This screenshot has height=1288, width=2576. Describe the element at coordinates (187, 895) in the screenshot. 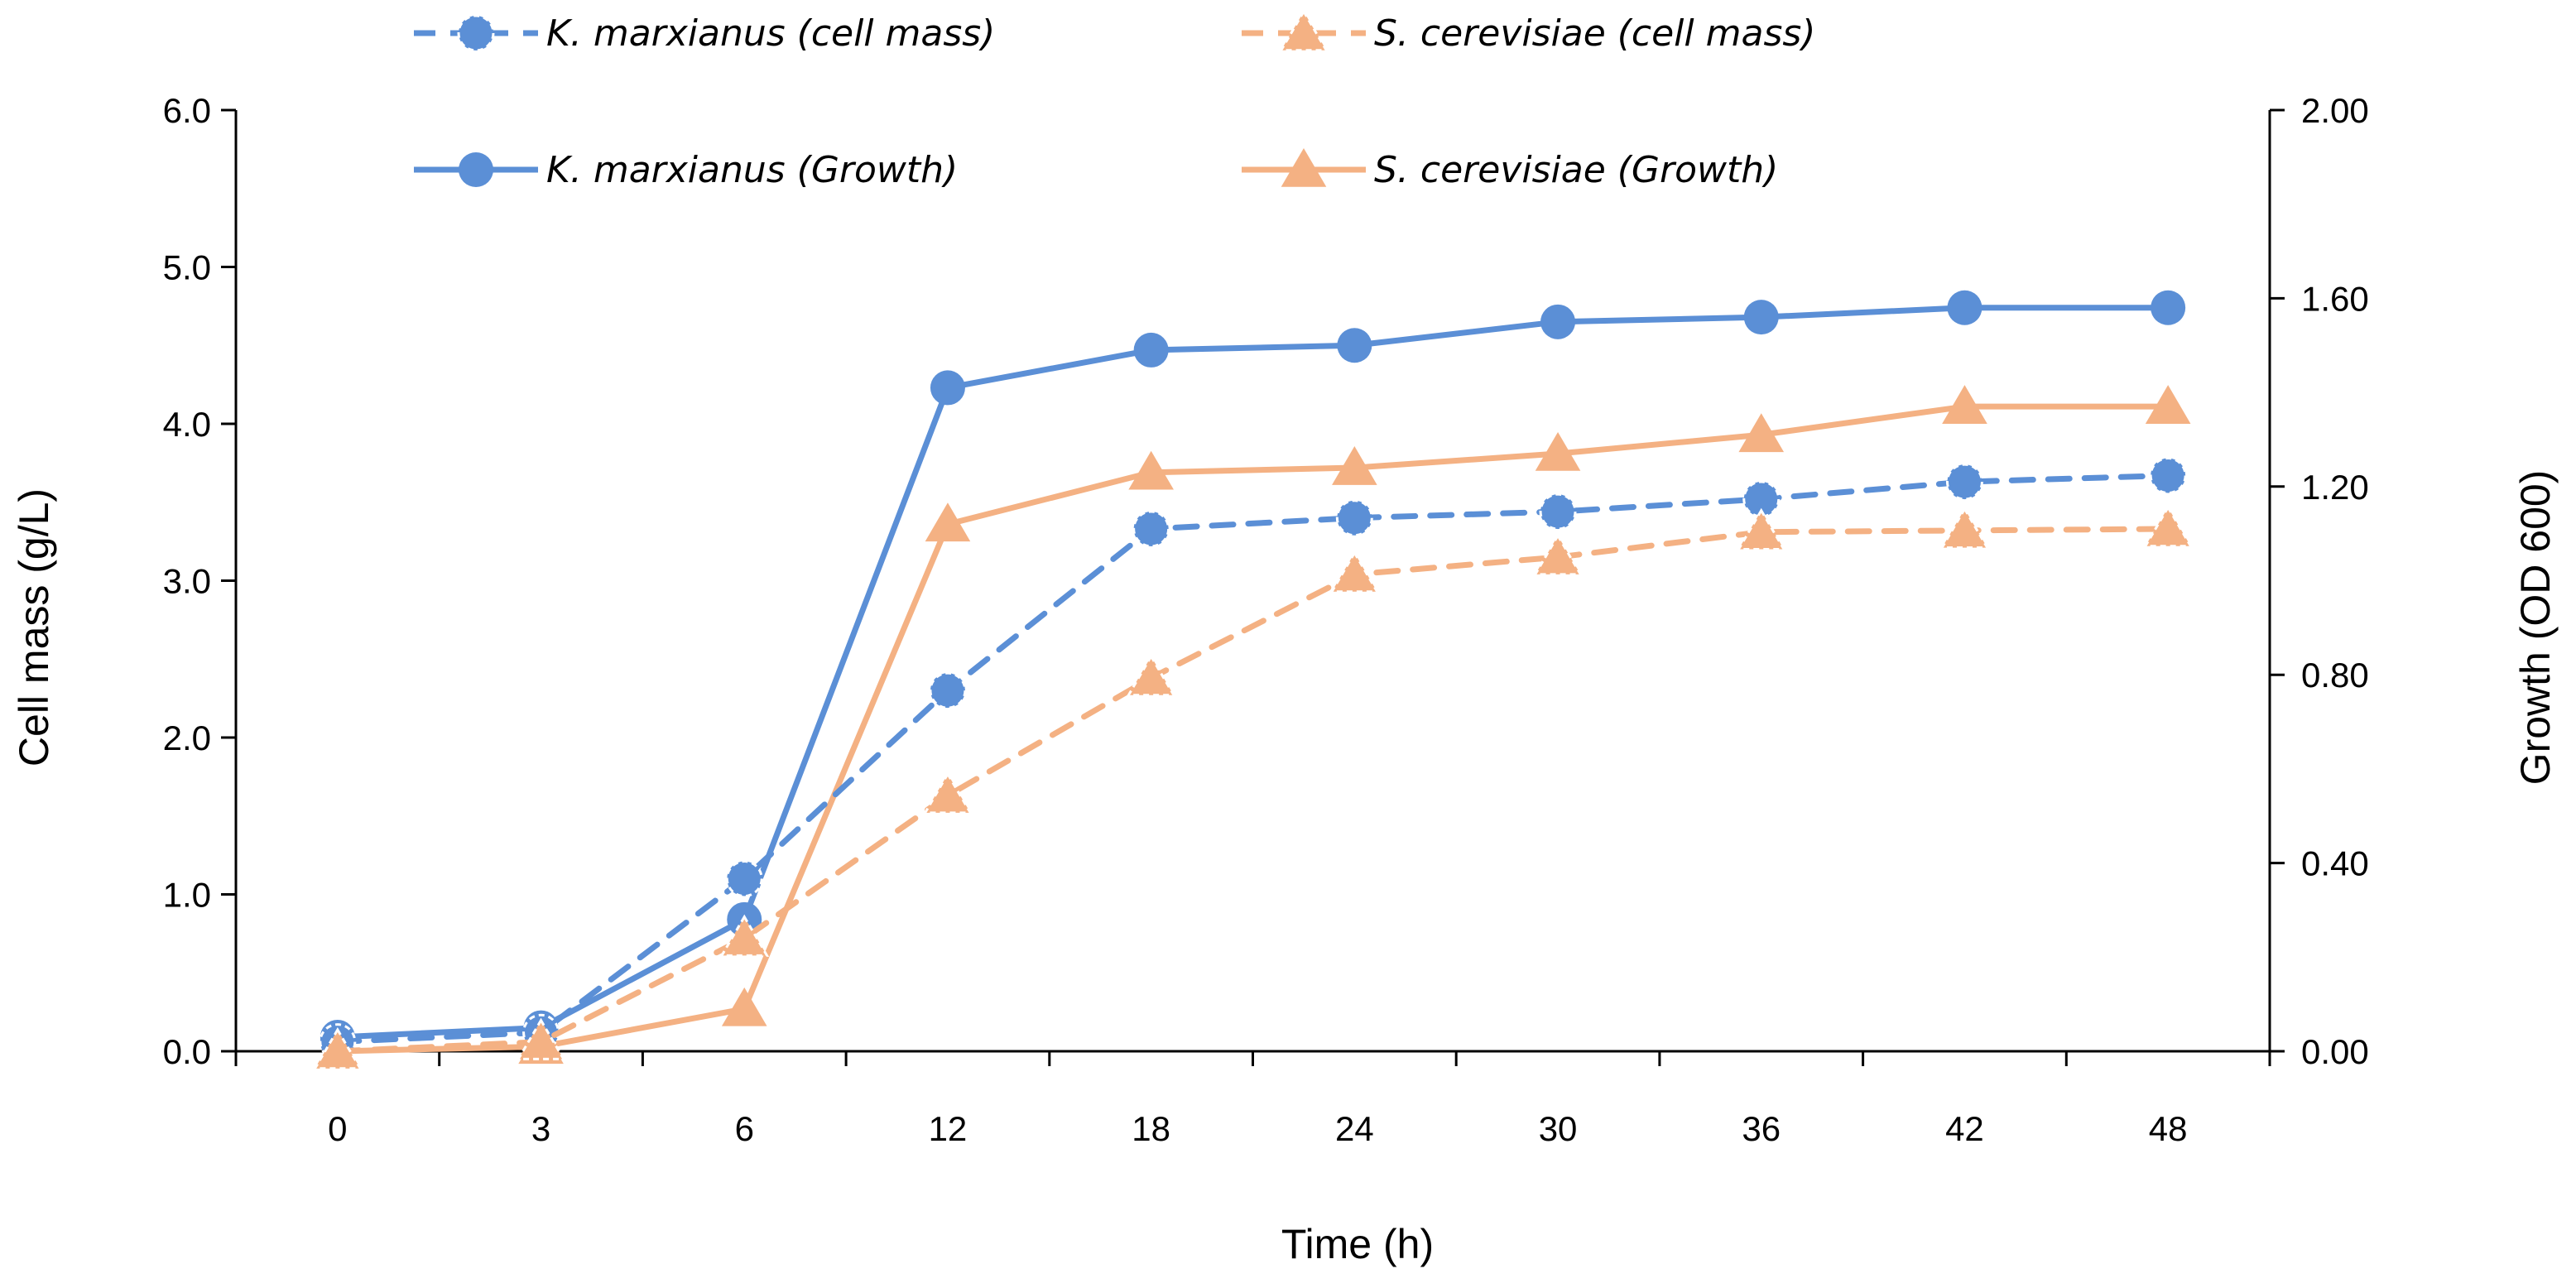

I see `y-left-tick-label: 1.0` at that location.